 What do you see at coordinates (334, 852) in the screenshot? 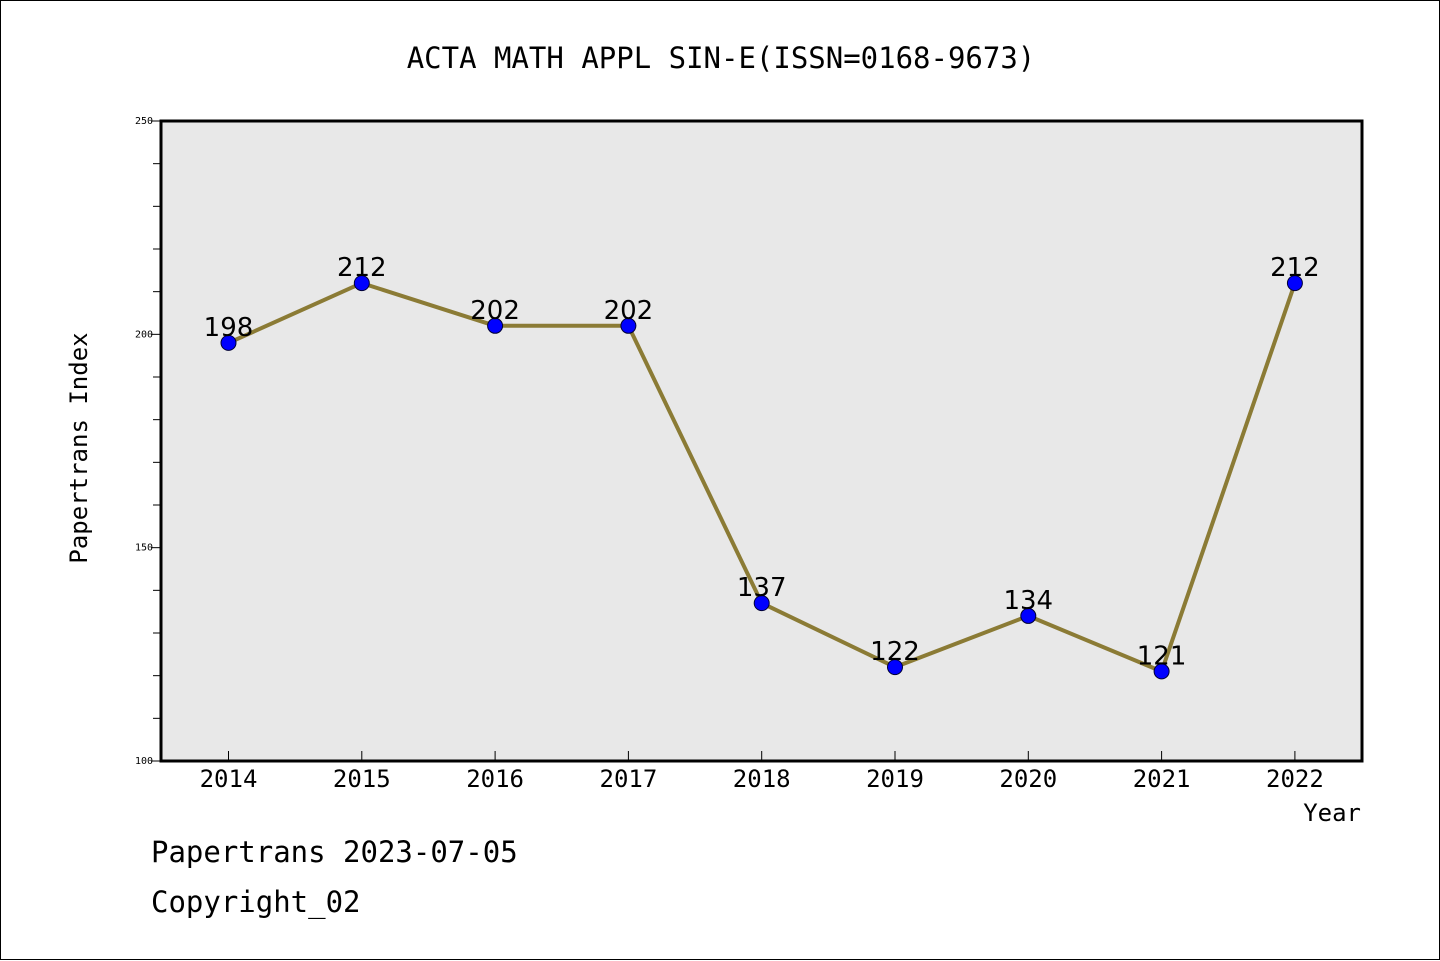
I see `footer-date: Papertrans 2023-07-05` at bounding box center [334, 852].